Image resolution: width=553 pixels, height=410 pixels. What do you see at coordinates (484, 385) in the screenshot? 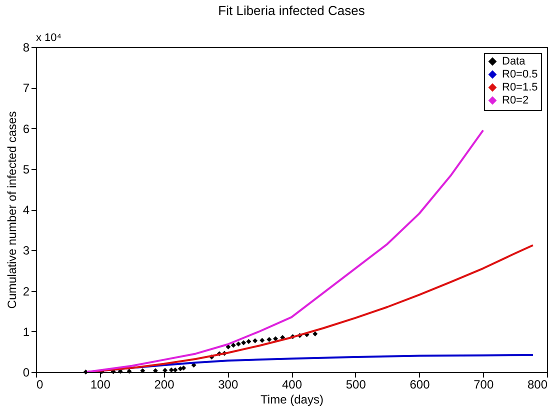
I see `x-tick-label: 700` at bounding box center [484, 385].